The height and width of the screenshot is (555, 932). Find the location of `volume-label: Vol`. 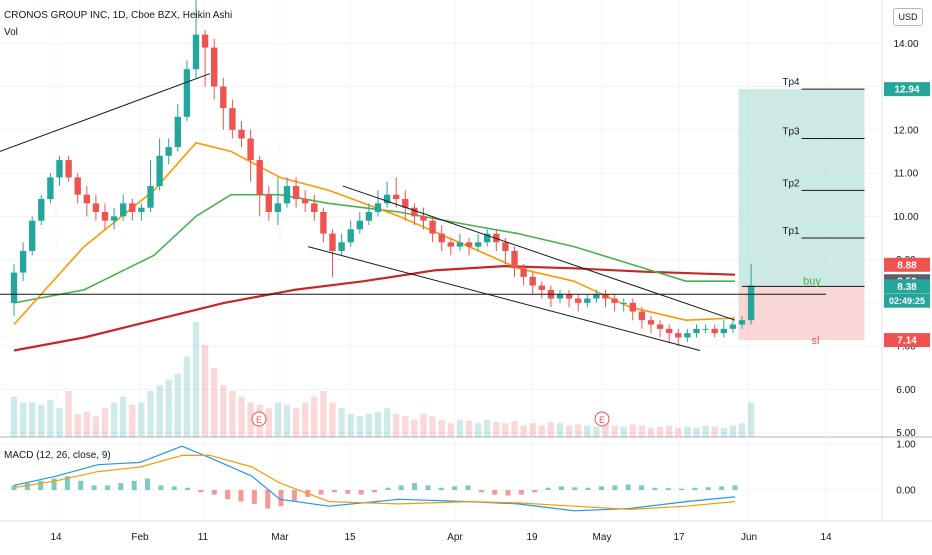

volume-label: Vol is located at coordinates (11, 32).